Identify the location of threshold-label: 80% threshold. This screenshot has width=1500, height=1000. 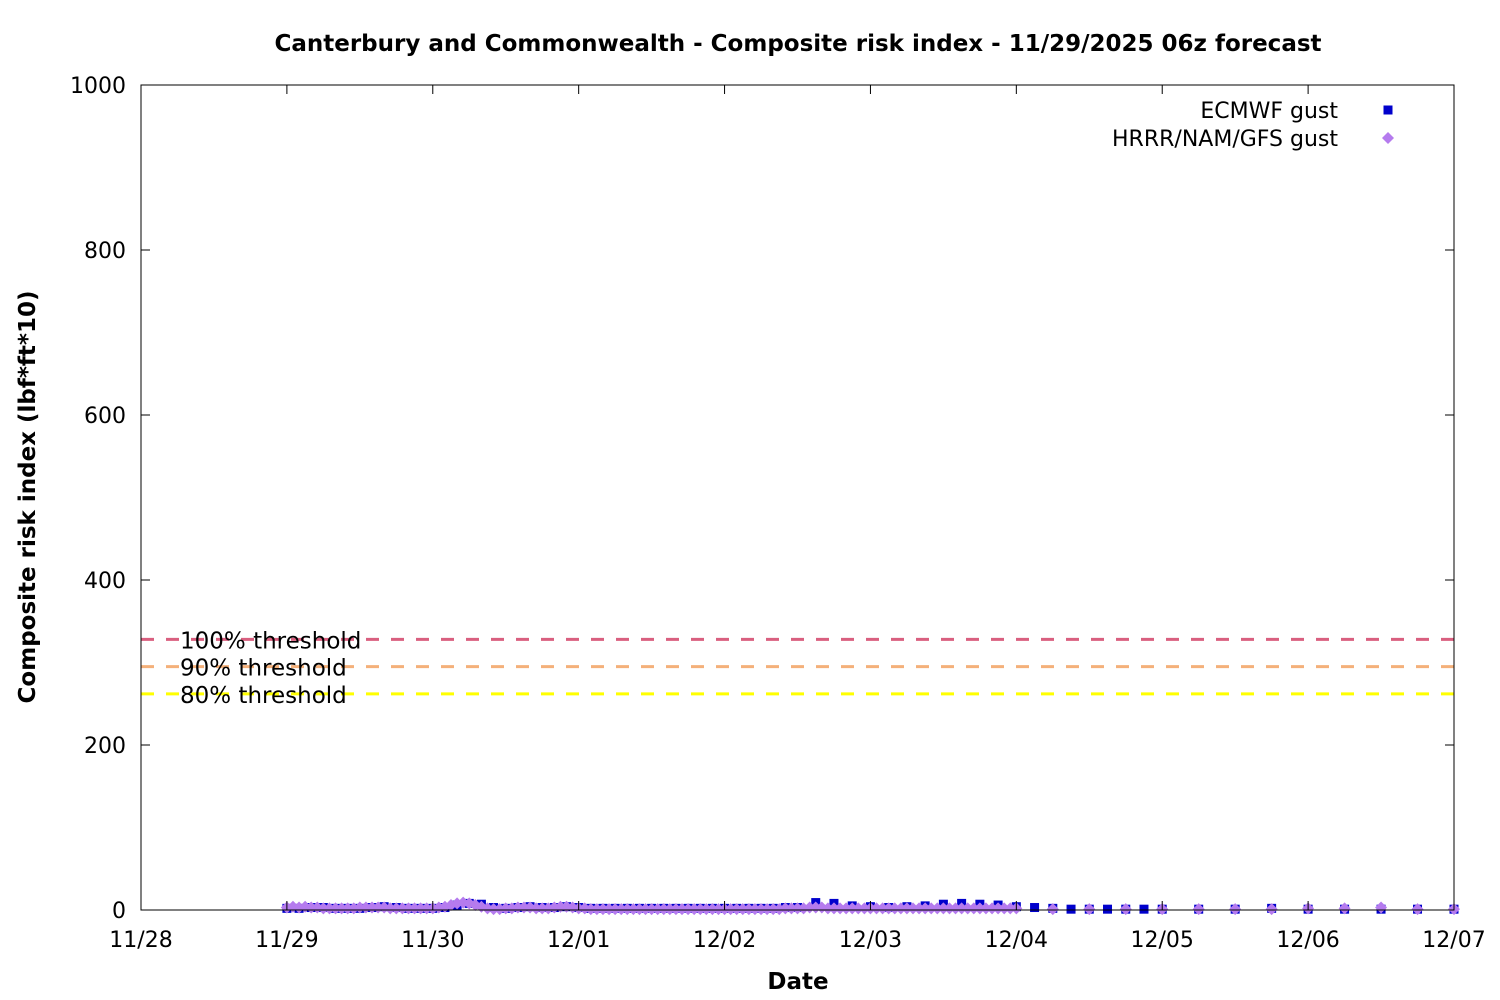
(263, 696).